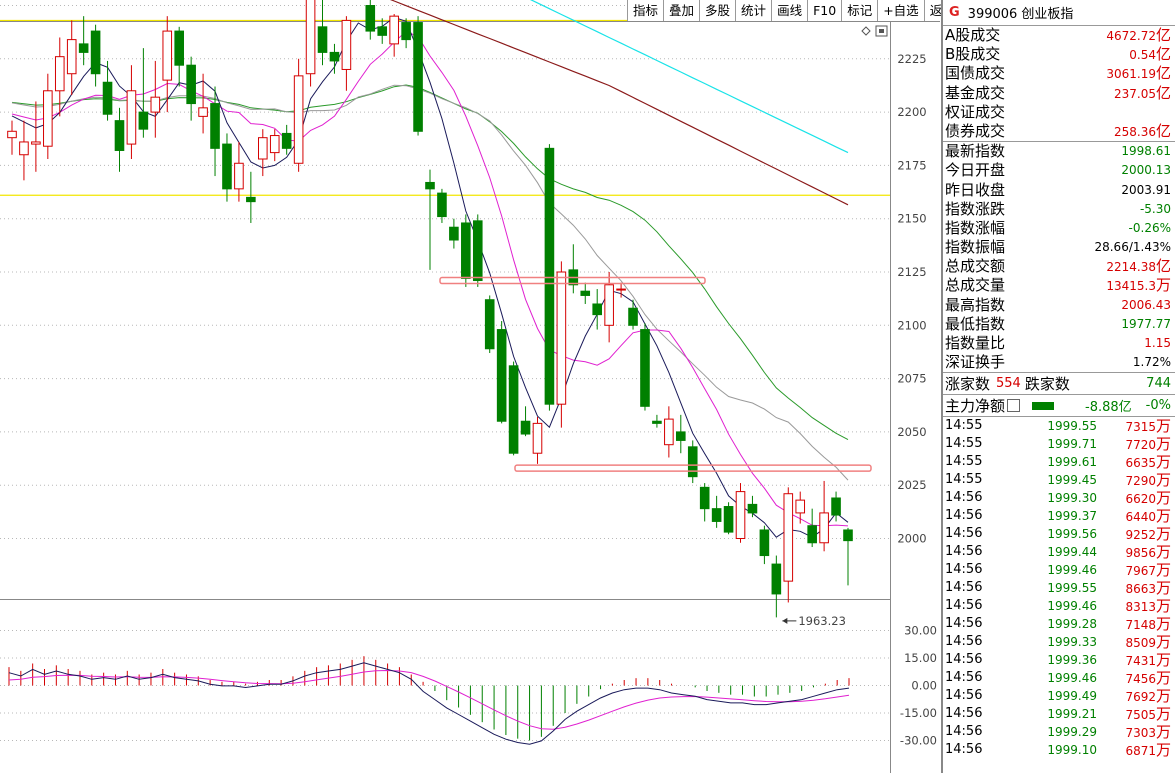 The image size is (1175, 773). Describe the element at coordinates (954, 12) in the screenshot. I see `g-badge: G` at that location.